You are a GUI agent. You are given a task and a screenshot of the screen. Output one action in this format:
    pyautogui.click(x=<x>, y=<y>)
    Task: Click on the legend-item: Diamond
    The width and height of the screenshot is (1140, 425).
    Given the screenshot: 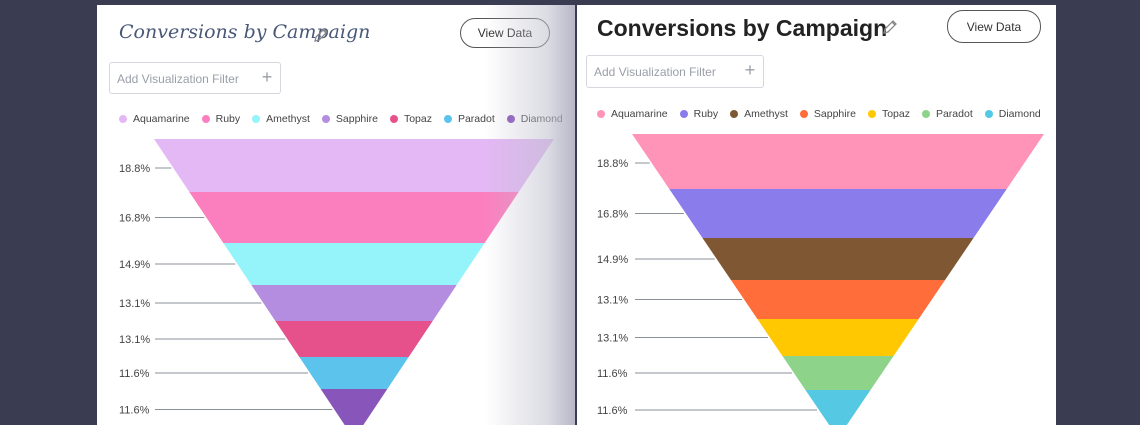 What is the action you would take?
    pyautogui.click(x=1012, y=114)
    